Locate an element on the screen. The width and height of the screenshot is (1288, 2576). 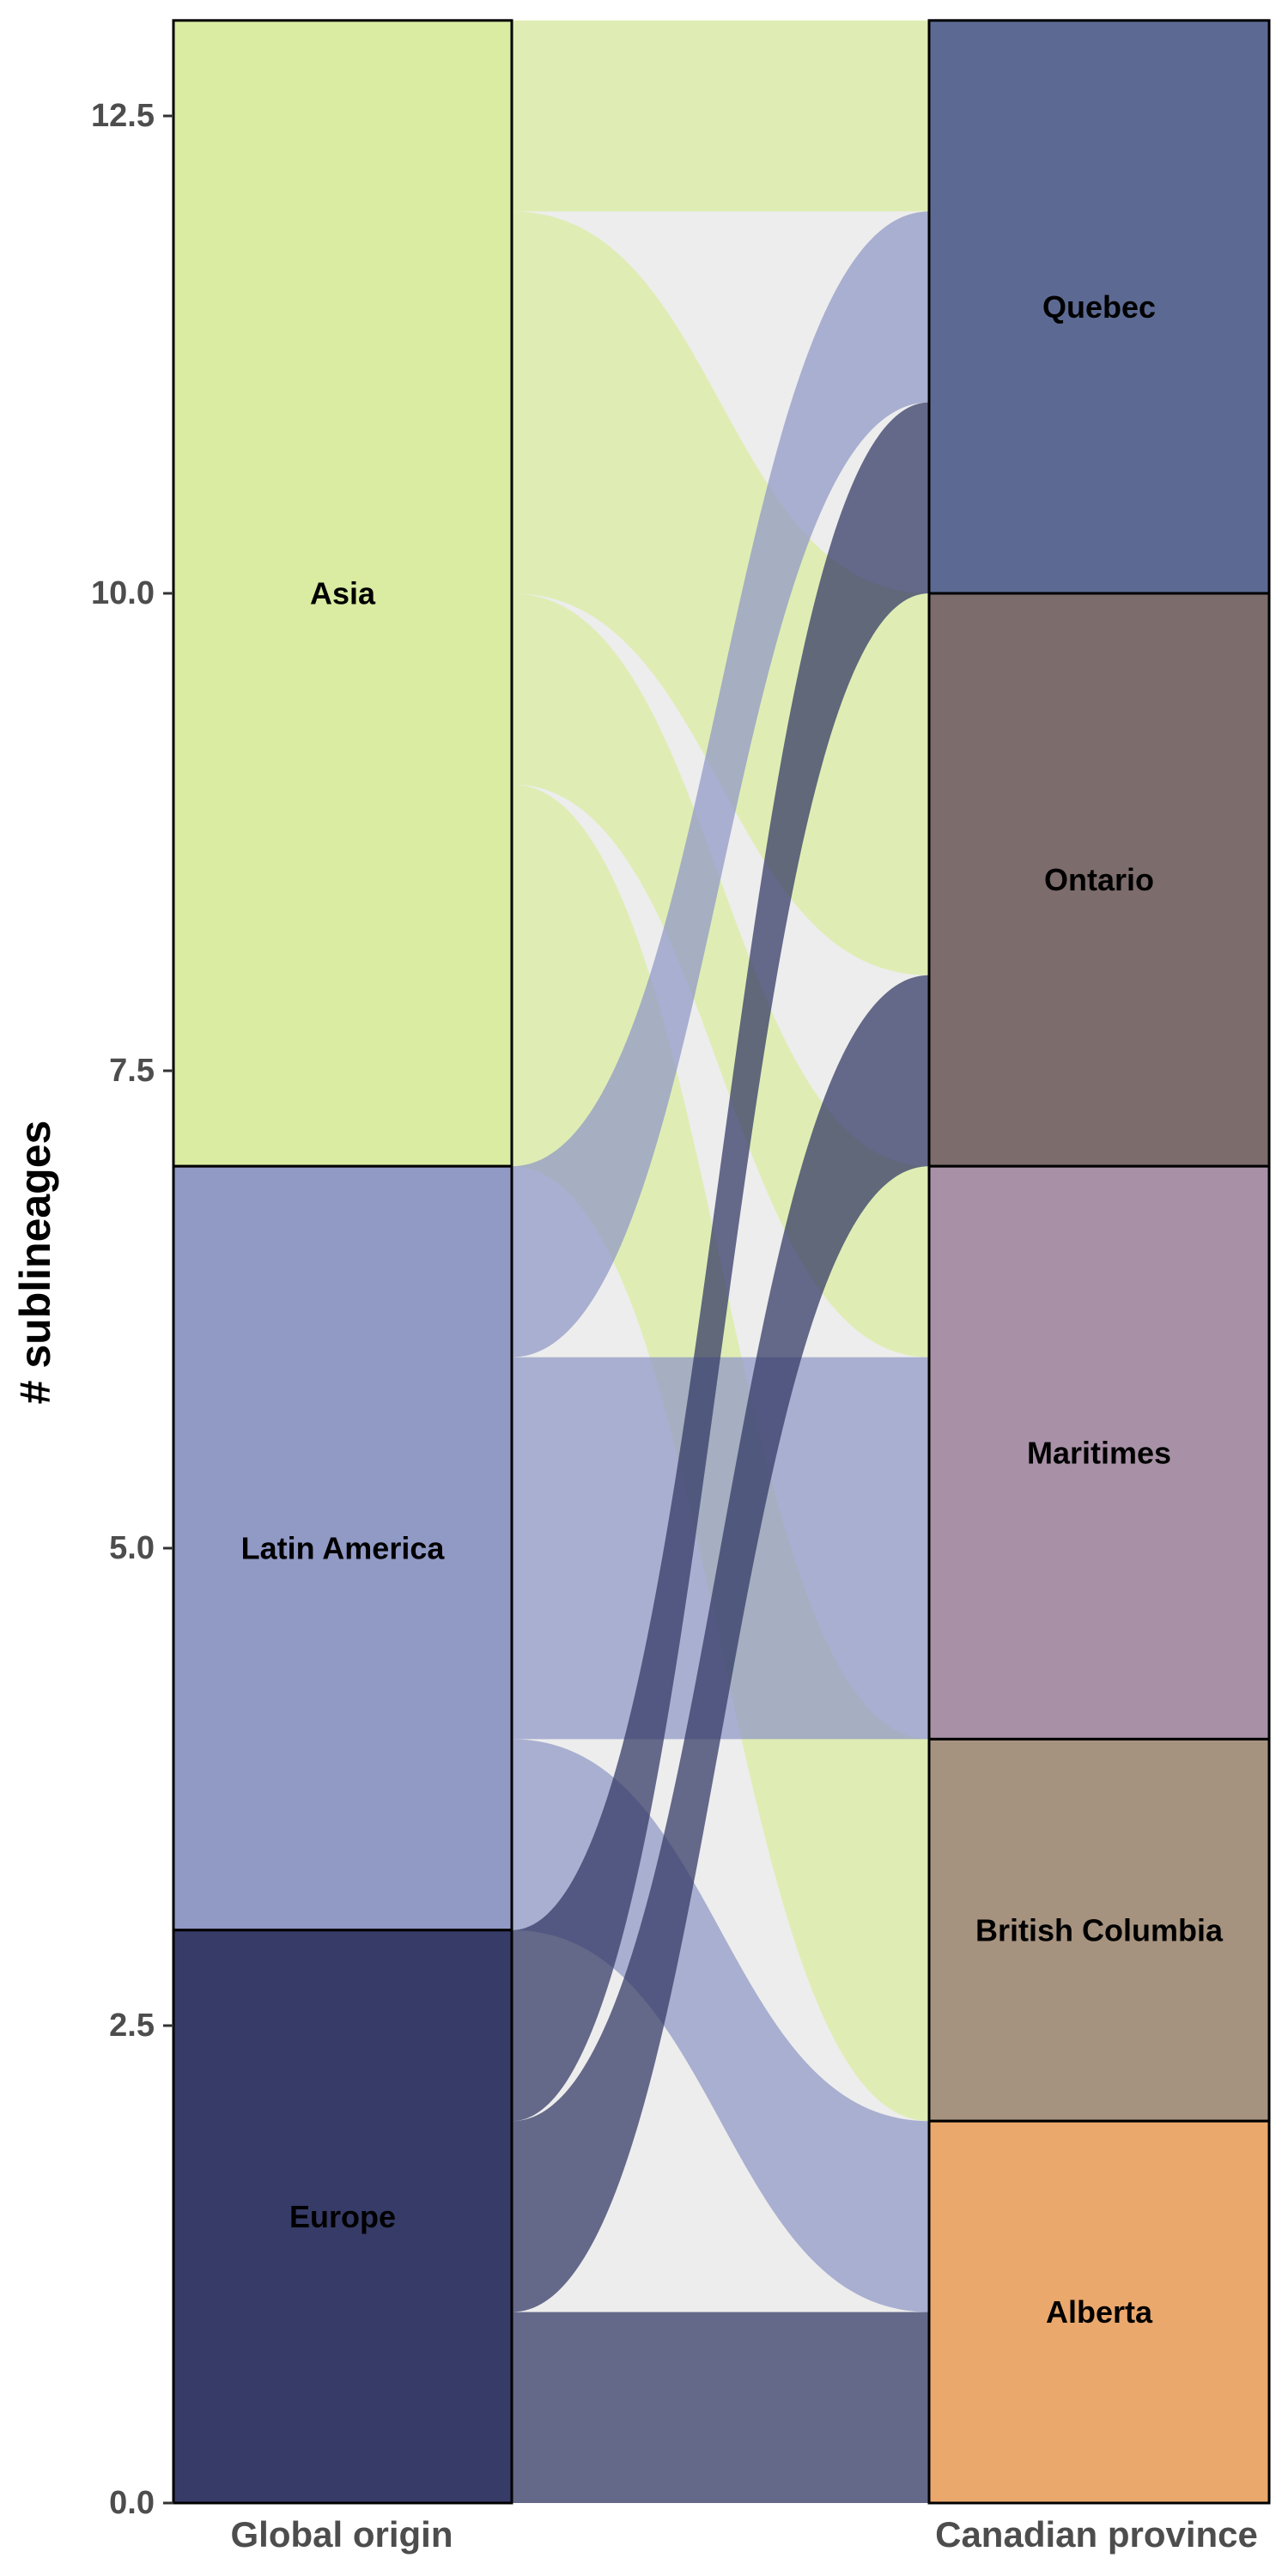
y-tick-label: 12.5 is located at coordinates (123, 116).